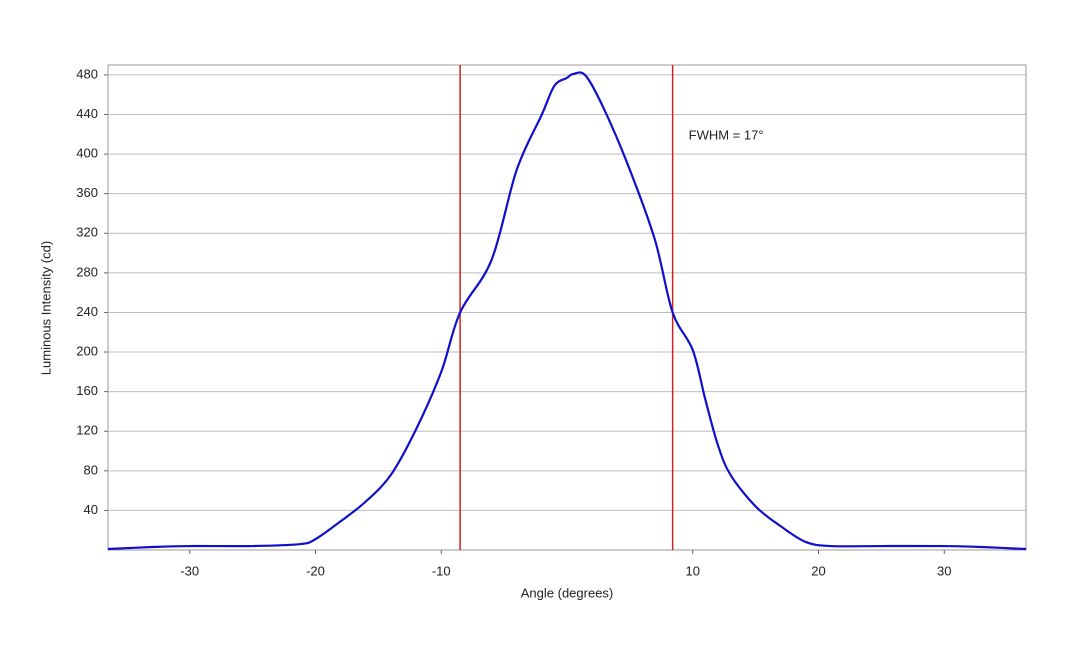  Describe the element at coordinates (693, 570) in the screenshot. I see `x-tick-label: 10` at that location.